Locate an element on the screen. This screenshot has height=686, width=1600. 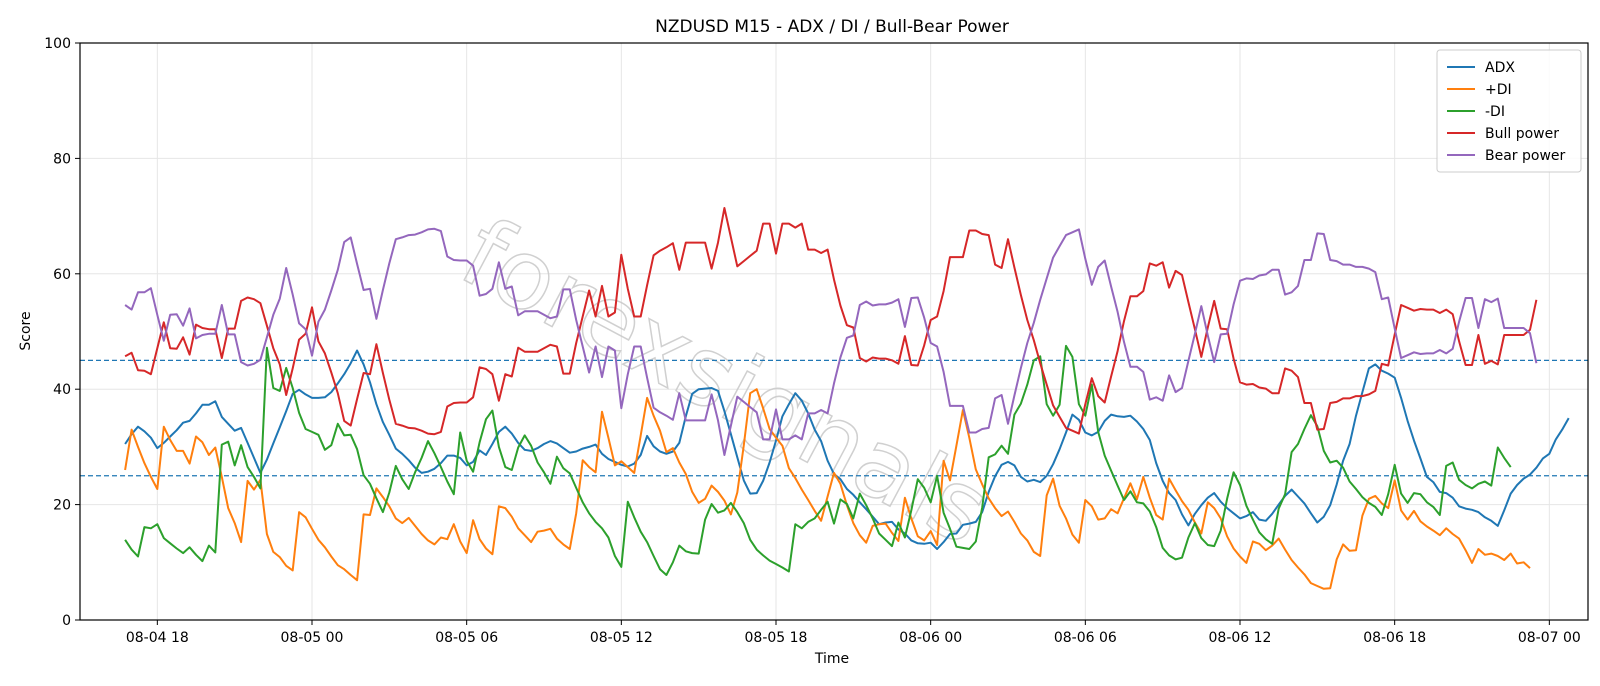
chart-title: NZDUSD M15 - ADX / DI / Bull-Bear Power is located at coordinates (832, 27).